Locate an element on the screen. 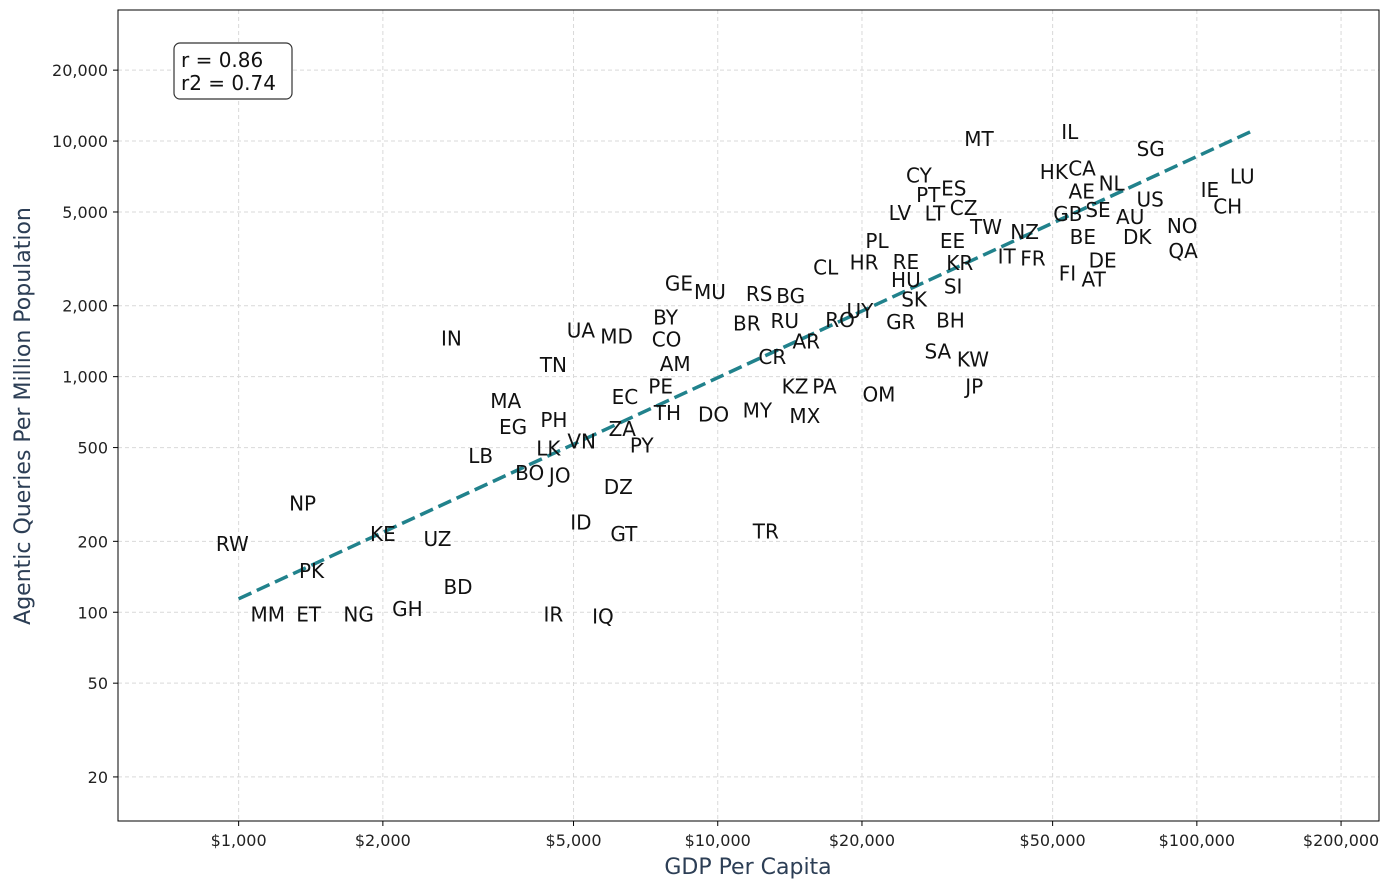 The width and height of the screenshot is (1388, 889). point-label-ec: EC is located at coordinates (625, 397).